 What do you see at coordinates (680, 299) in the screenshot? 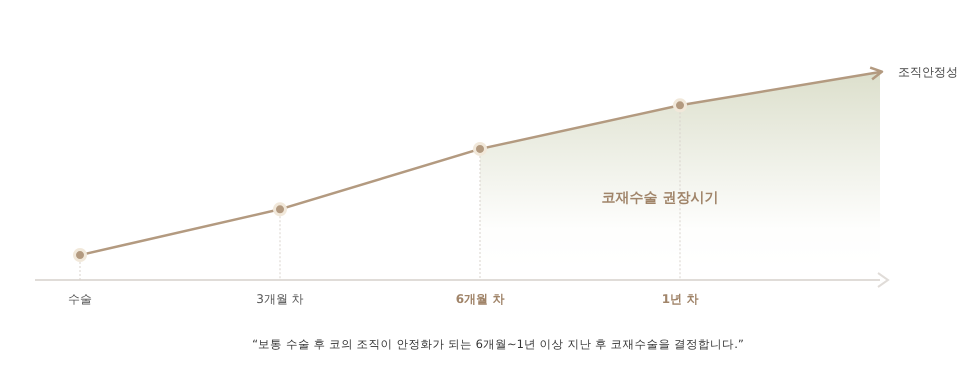
I see `x-tick-label: 1년 차` at bounding box center [680, 299].